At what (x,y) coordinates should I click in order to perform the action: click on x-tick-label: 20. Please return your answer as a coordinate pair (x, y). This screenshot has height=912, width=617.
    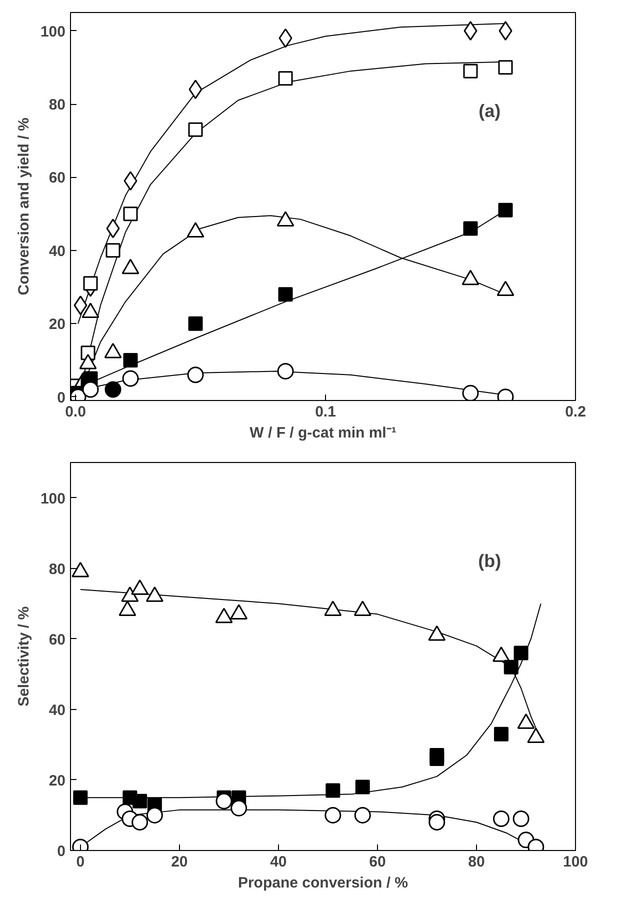
    Looking at the image, I should click on (179, 862).